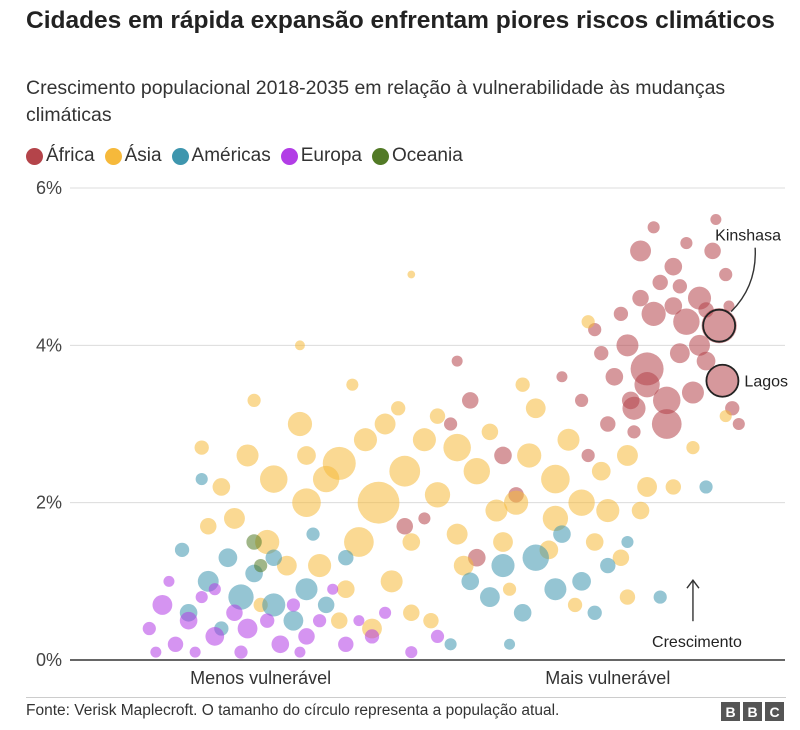  I want to click on legend-item-europa: Europa, so click(321, 156).